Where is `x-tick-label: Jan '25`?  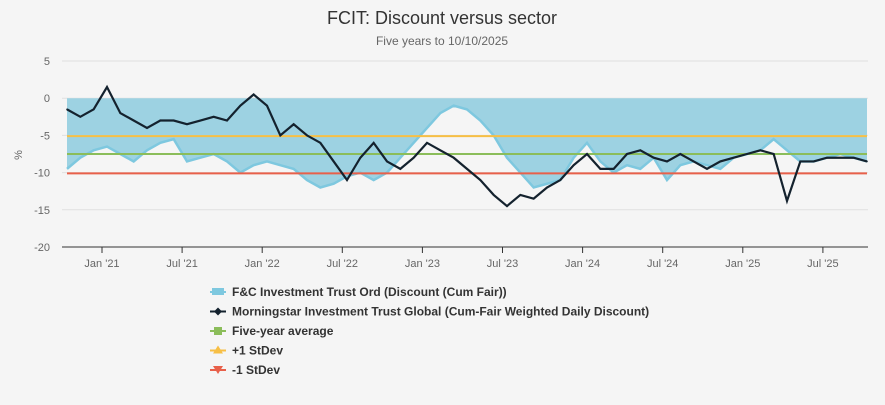
x-tick-label: Jan '25 is located at coordinates (742, 264).